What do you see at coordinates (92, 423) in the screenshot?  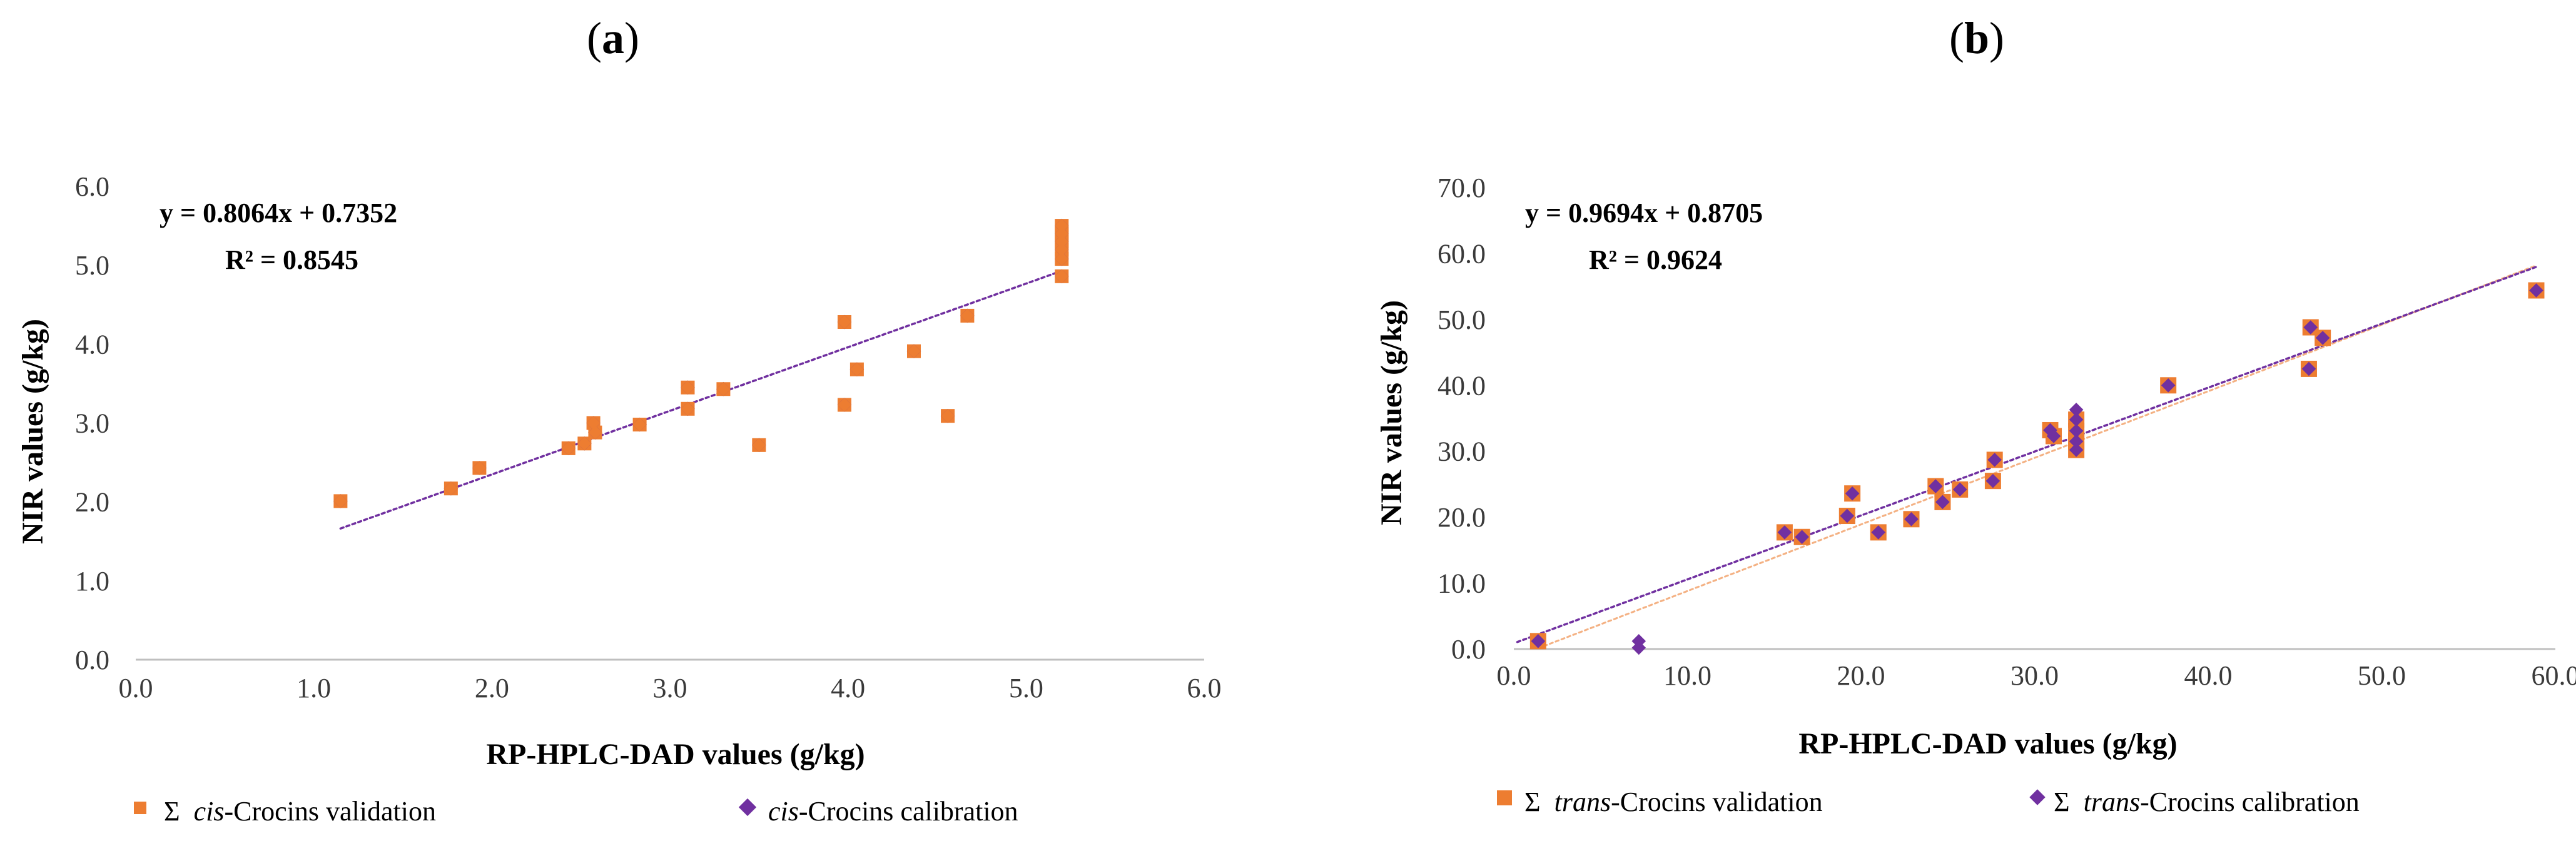 I see `y-tick-label: 3.0` at bounding box center [92, 423].